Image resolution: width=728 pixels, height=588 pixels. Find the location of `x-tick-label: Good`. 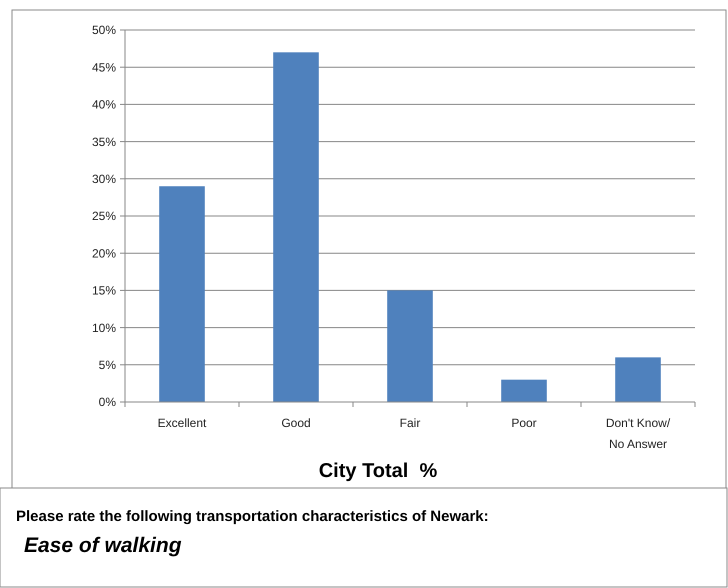

x-tick-label: Good is located at coordinates (296, 423).